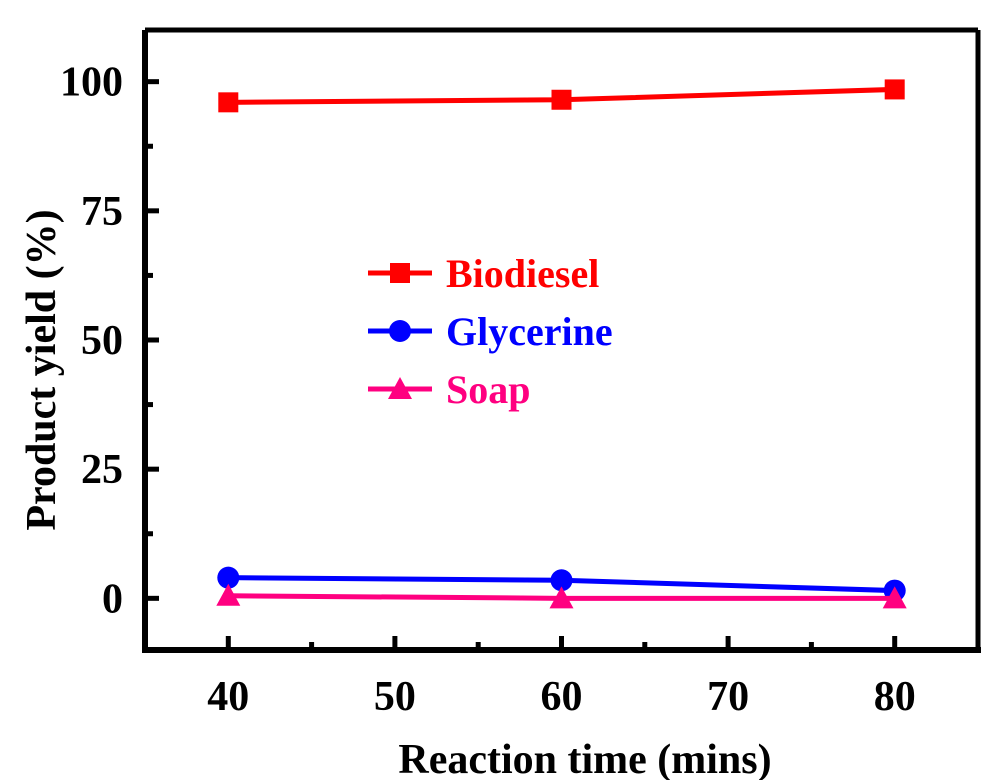 The height and width of the screenshot is (780, 999). I want to click on legend-glycerine-label: Glycerine, so click(529, 331).